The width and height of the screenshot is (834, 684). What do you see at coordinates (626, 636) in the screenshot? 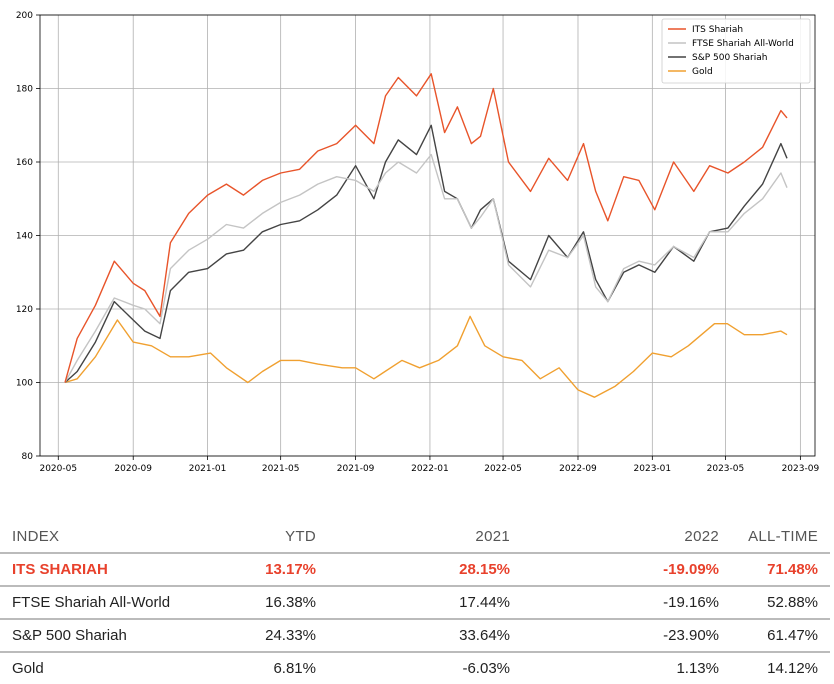
I see `table-cell-2022: -23.90%` at bounding box center [626, 636].